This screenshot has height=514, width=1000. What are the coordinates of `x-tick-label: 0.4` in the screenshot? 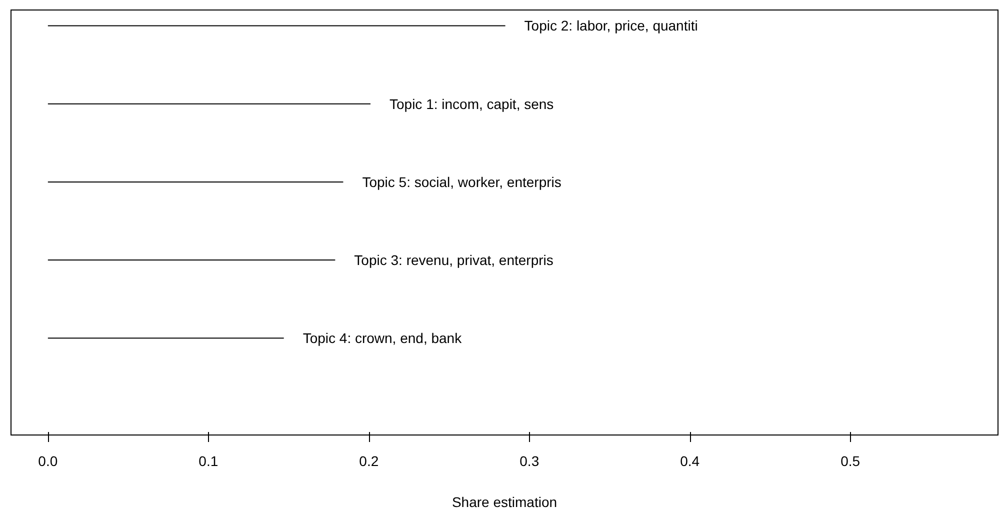 It's located at (690, 461).